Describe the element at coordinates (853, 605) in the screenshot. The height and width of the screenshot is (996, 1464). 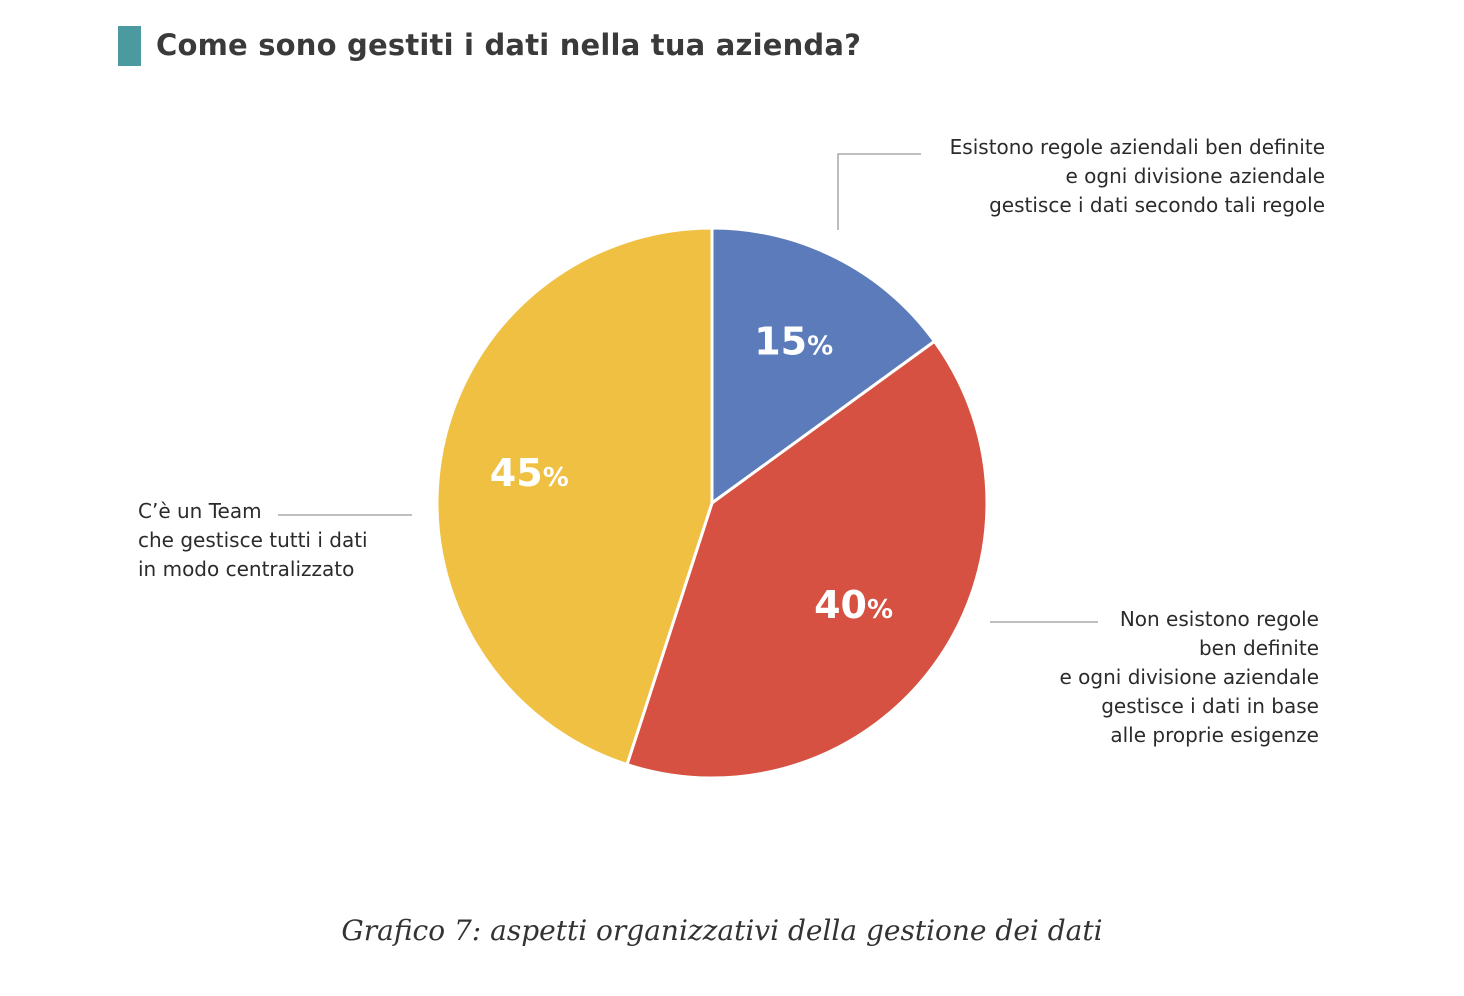
I see `slice-value-label-2: 40%` at that location.